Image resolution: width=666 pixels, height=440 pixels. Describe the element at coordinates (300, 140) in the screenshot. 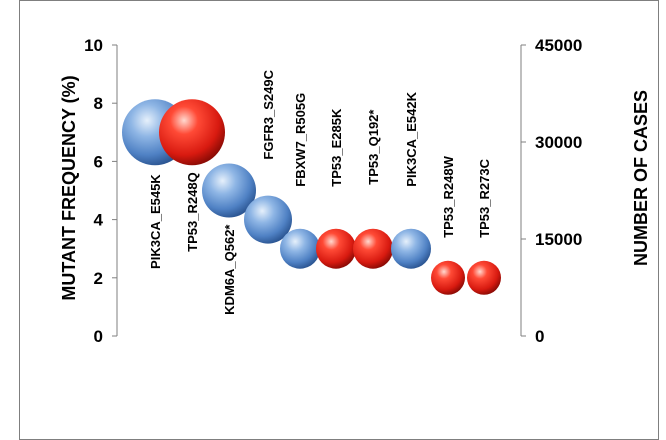

I see `bubble-label: FBXW7_R505G` at that location.